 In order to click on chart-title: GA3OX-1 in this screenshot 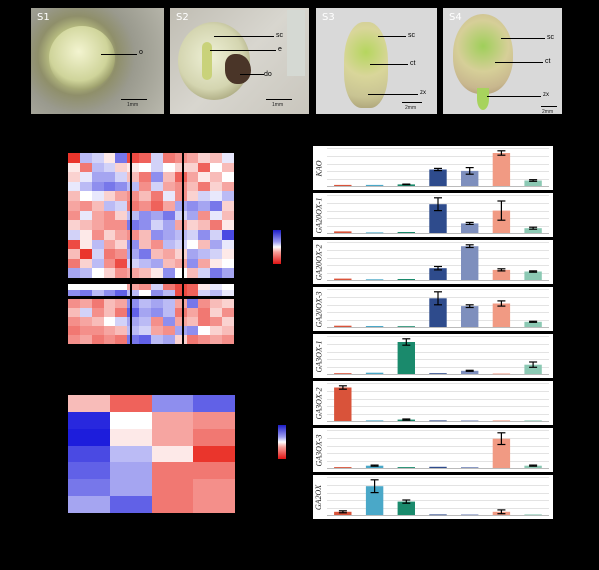, I will do `click(319, 356)`.